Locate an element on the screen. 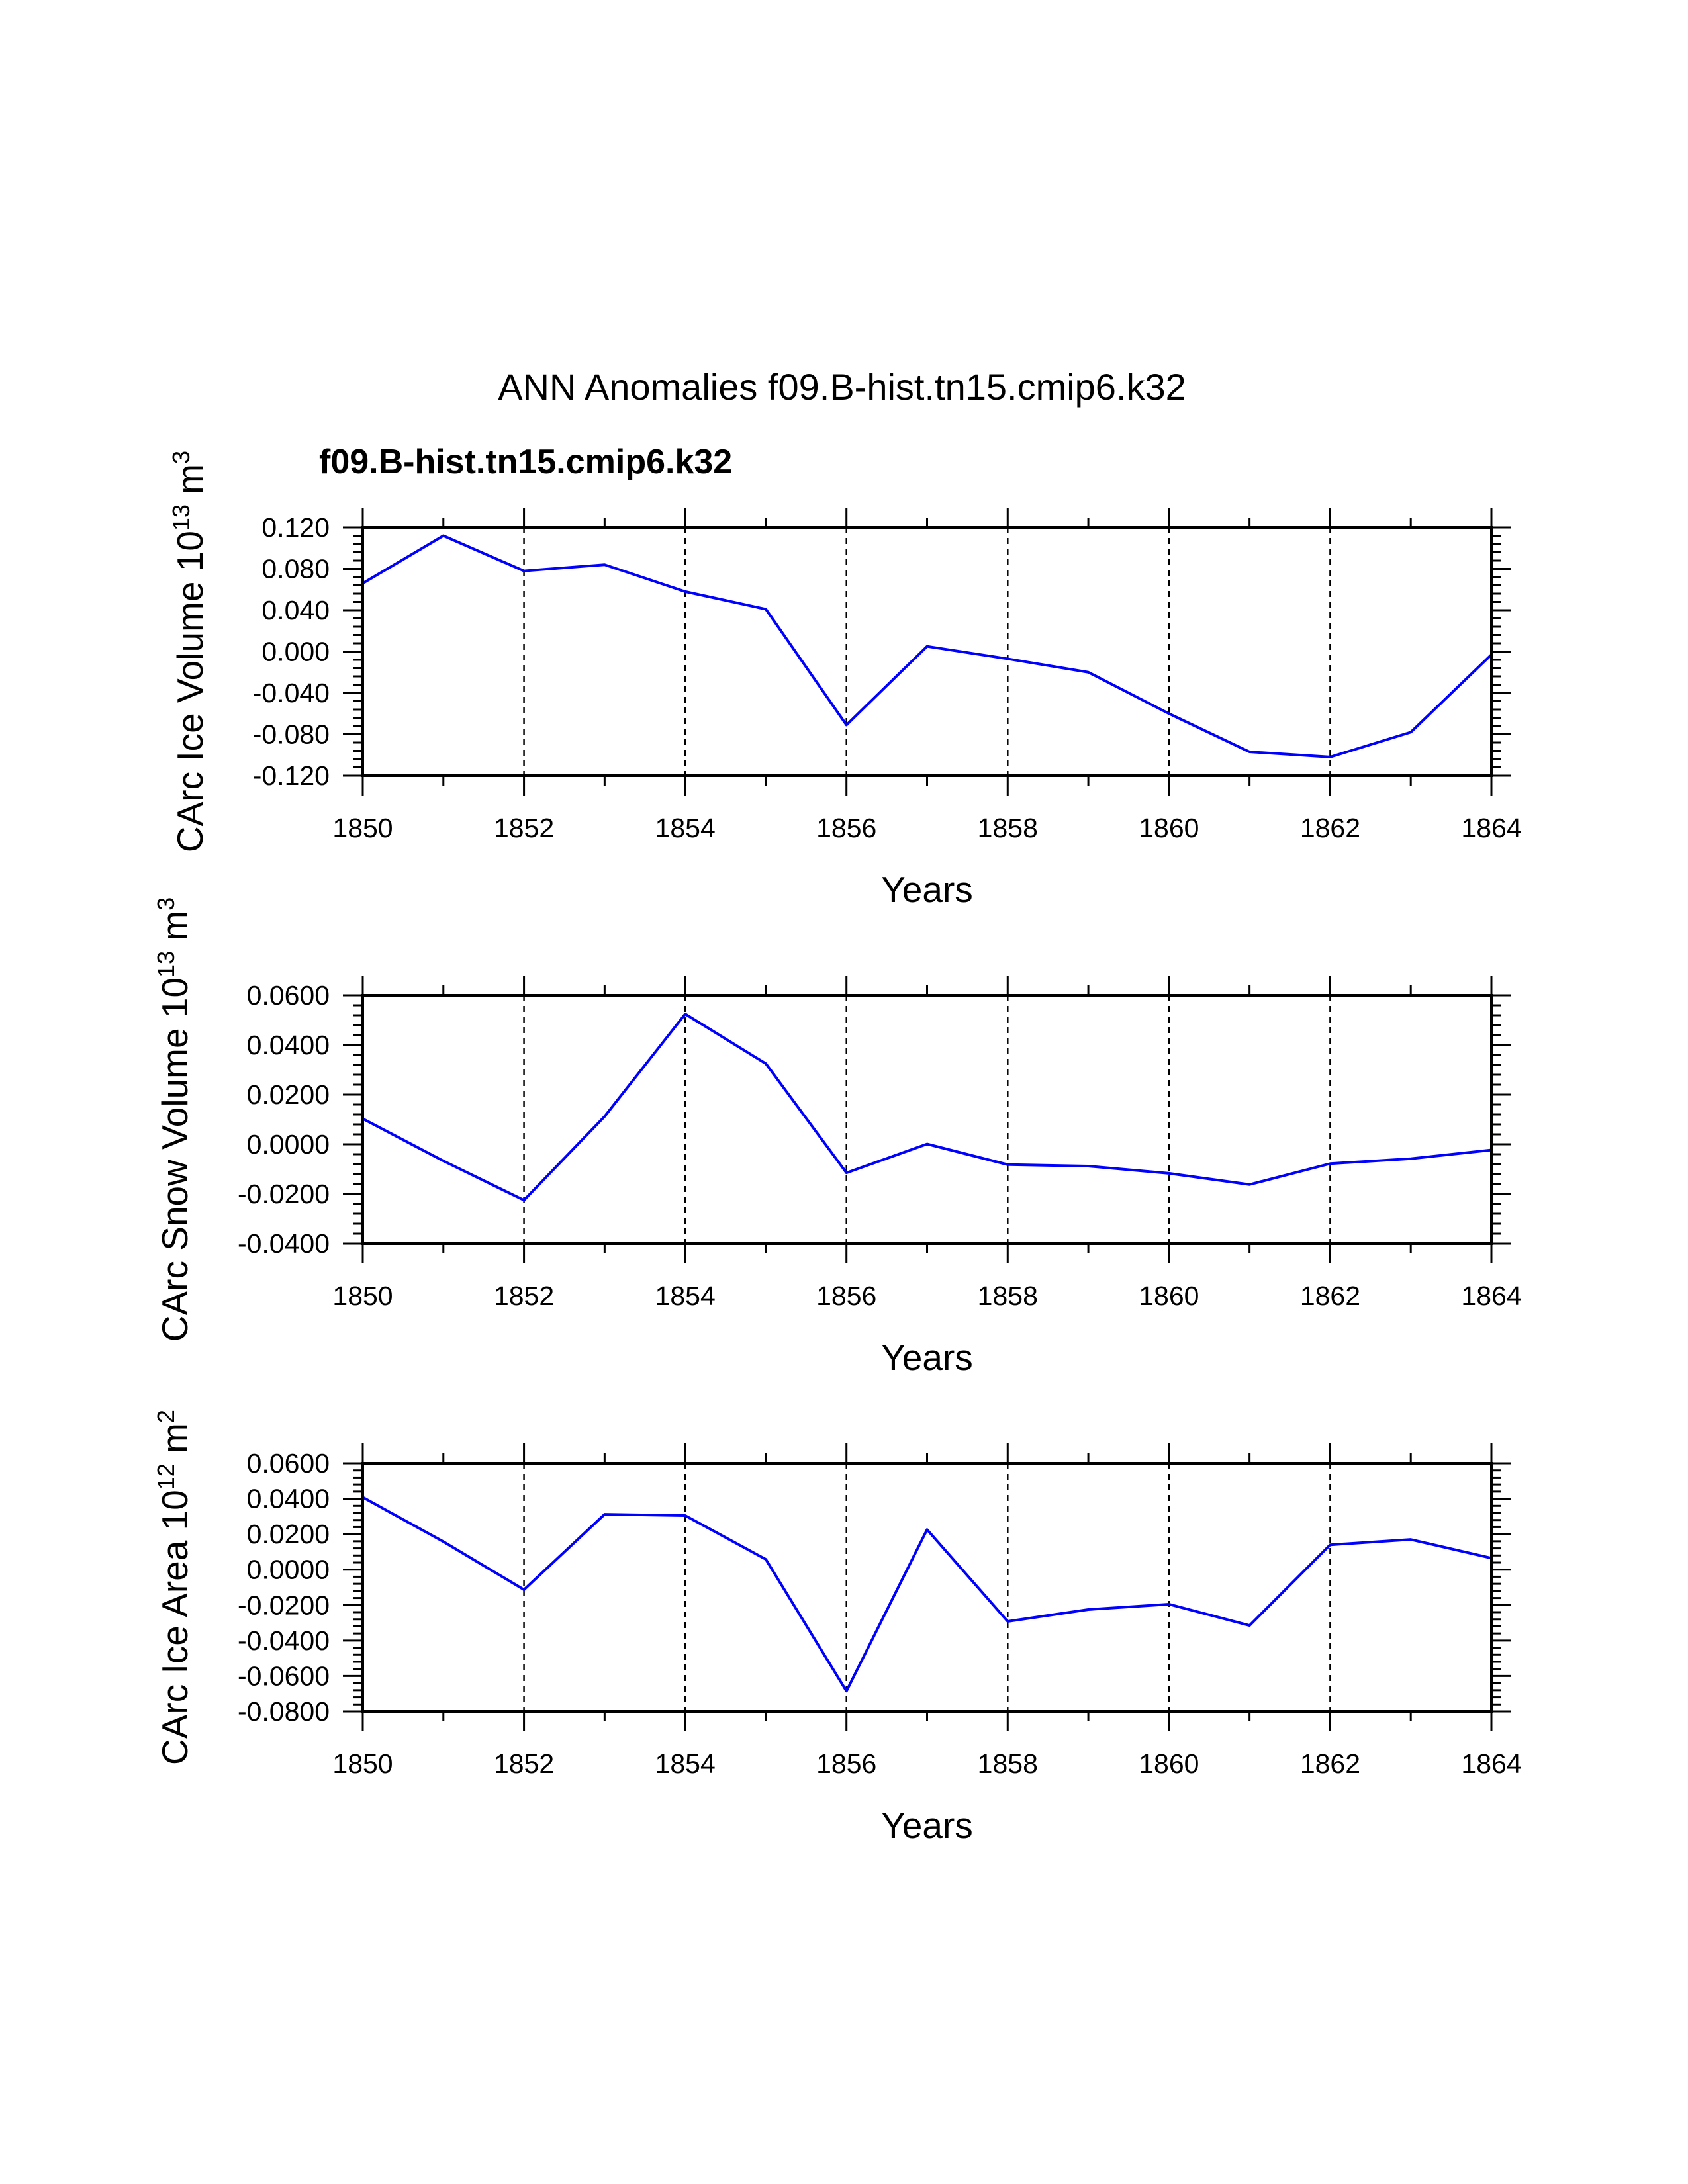 This screenshot has width=1688, height=2184. y-axis-title: CArc Ice Volume 1013 m3 is located at coordinates (189, 651).